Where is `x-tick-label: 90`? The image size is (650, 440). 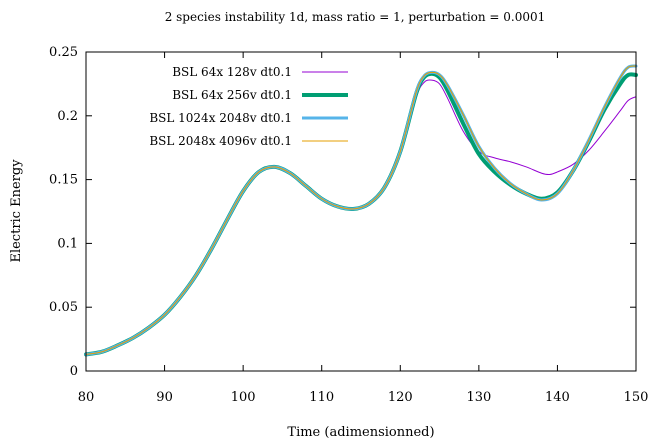
x-tick-label: 90 is located at coordinates (164, 397).